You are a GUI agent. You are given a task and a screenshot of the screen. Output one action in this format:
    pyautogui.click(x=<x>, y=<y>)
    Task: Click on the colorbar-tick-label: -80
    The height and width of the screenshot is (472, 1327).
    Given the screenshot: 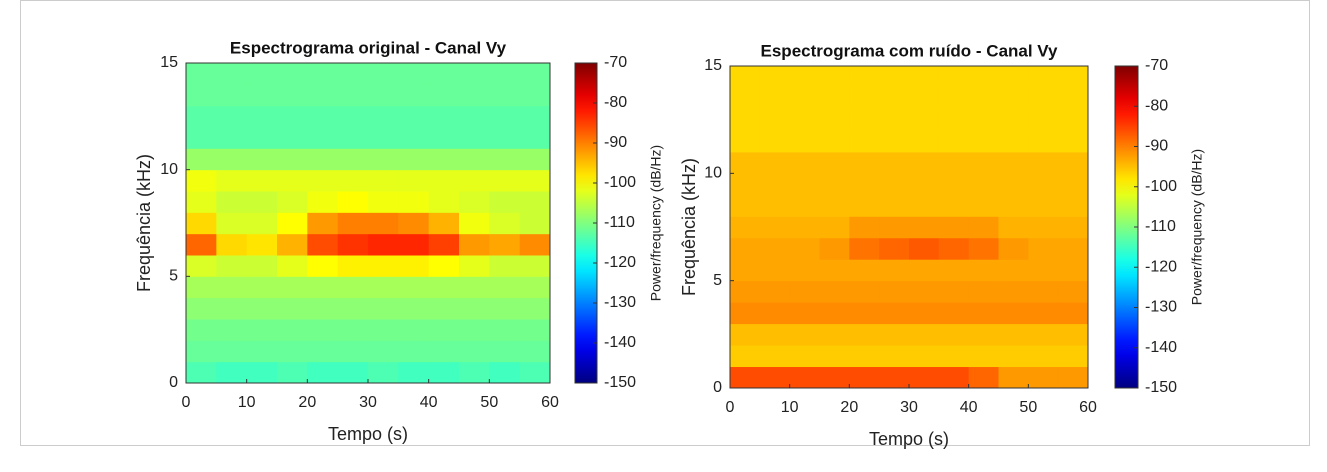 What is the action you would take?
    pyautogui.click(x=615, y=102)
    